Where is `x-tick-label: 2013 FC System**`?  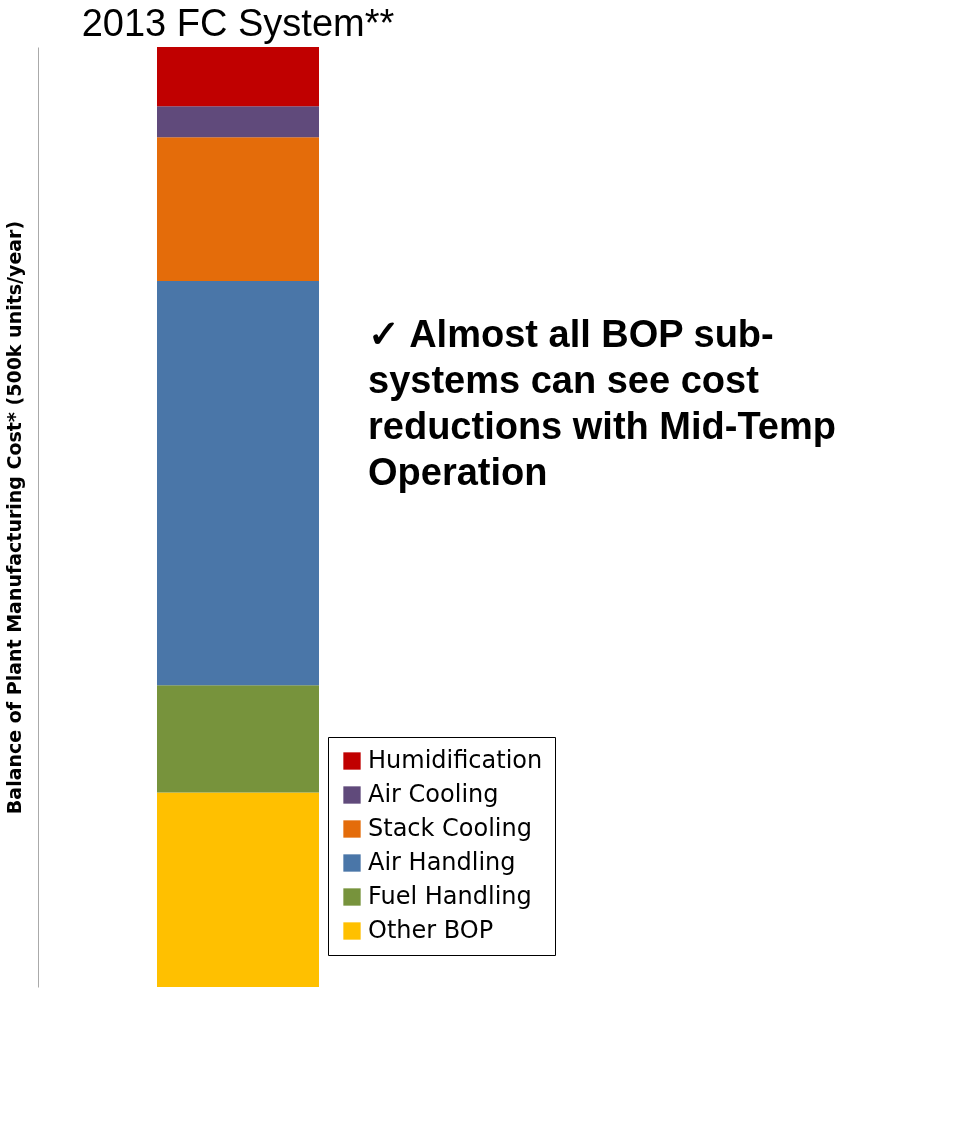
x-tick-label: 2013 FC System** is located at coordinates (238, 22).